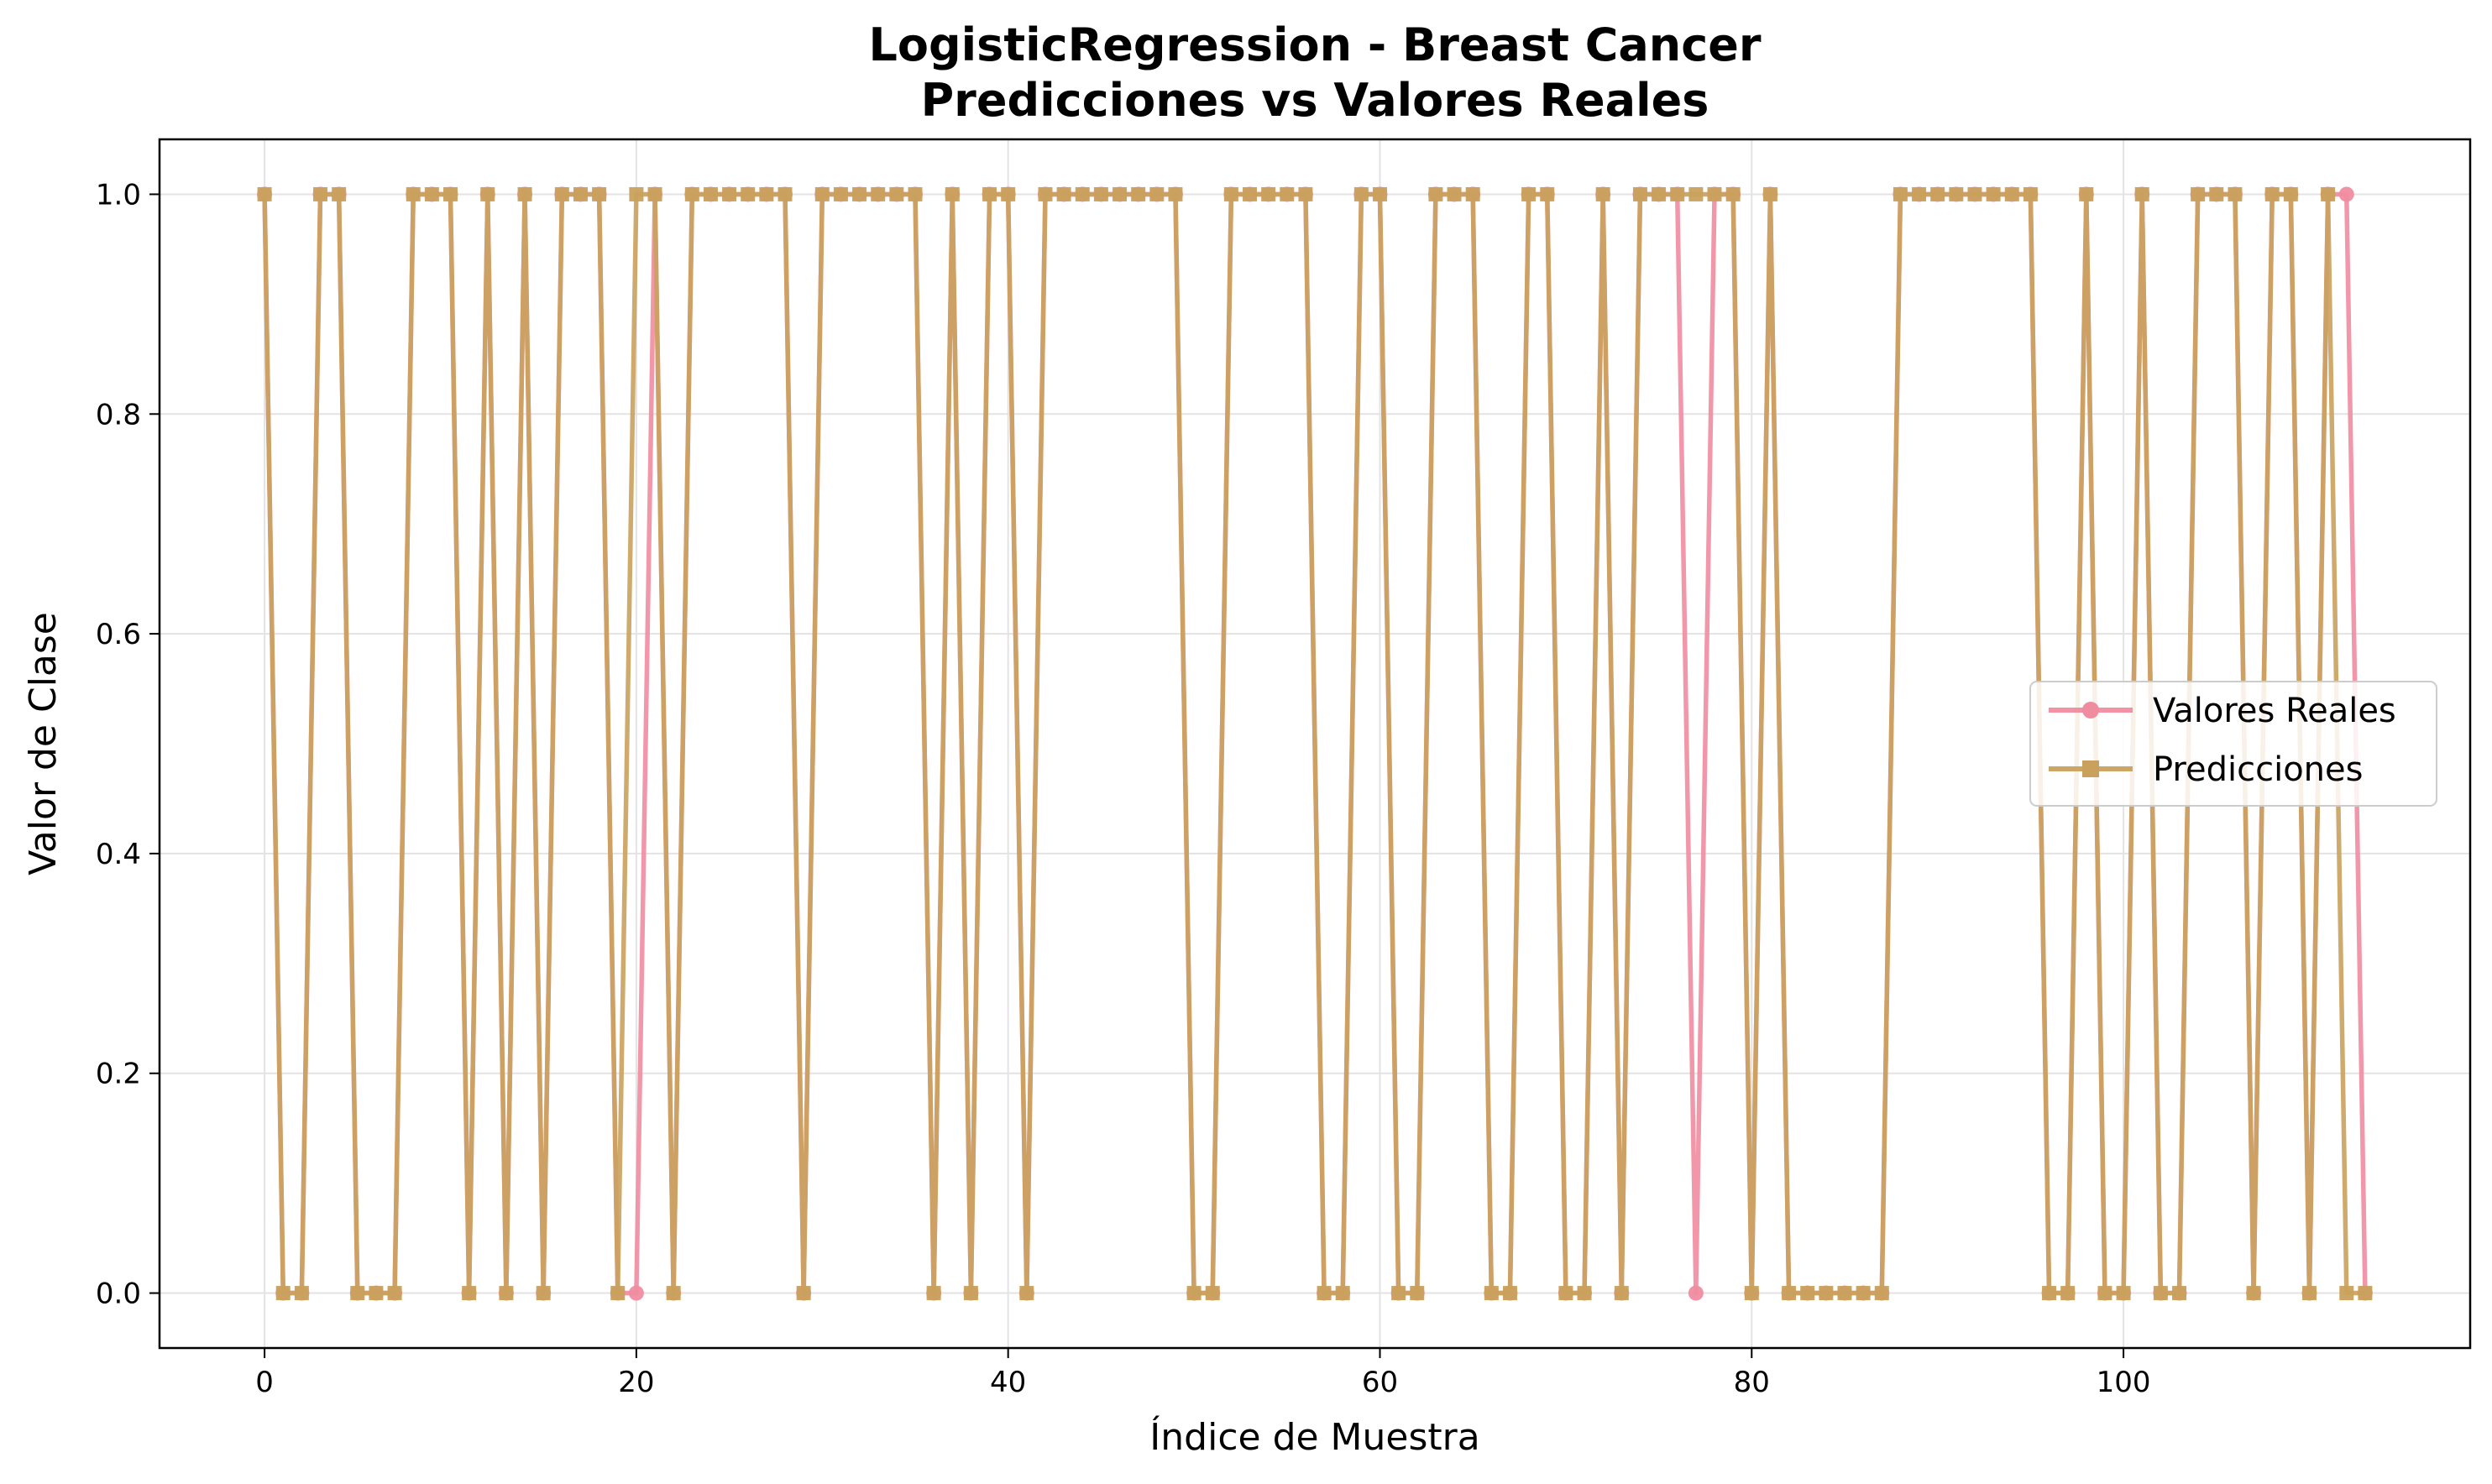 This screenshot has width=2492, height=1484. What do you see at coordinates (1314, 1436) in the screenshot?
I see `x-axis-label: Índice de Muestra` at bounding box center [1314, 1436].